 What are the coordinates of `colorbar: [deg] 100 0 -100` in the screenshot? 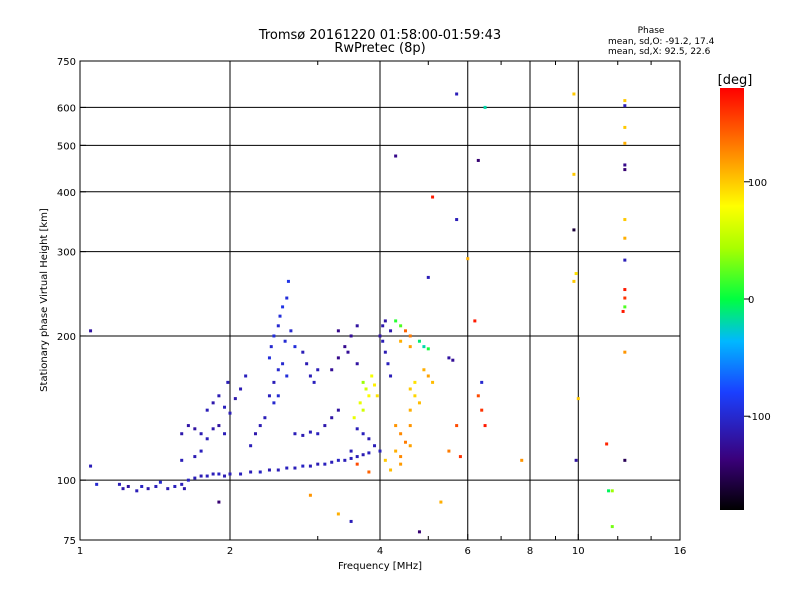 It's located at (744, 291).